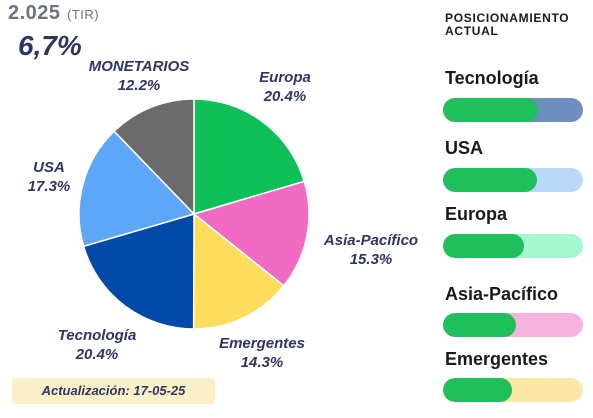 The image size is (593, 418). What do you see at coordinates (371, 259) in the screenshot?
I see `slice-value-asia-pacifico: 15.3%` at bounding box center [371, 259].